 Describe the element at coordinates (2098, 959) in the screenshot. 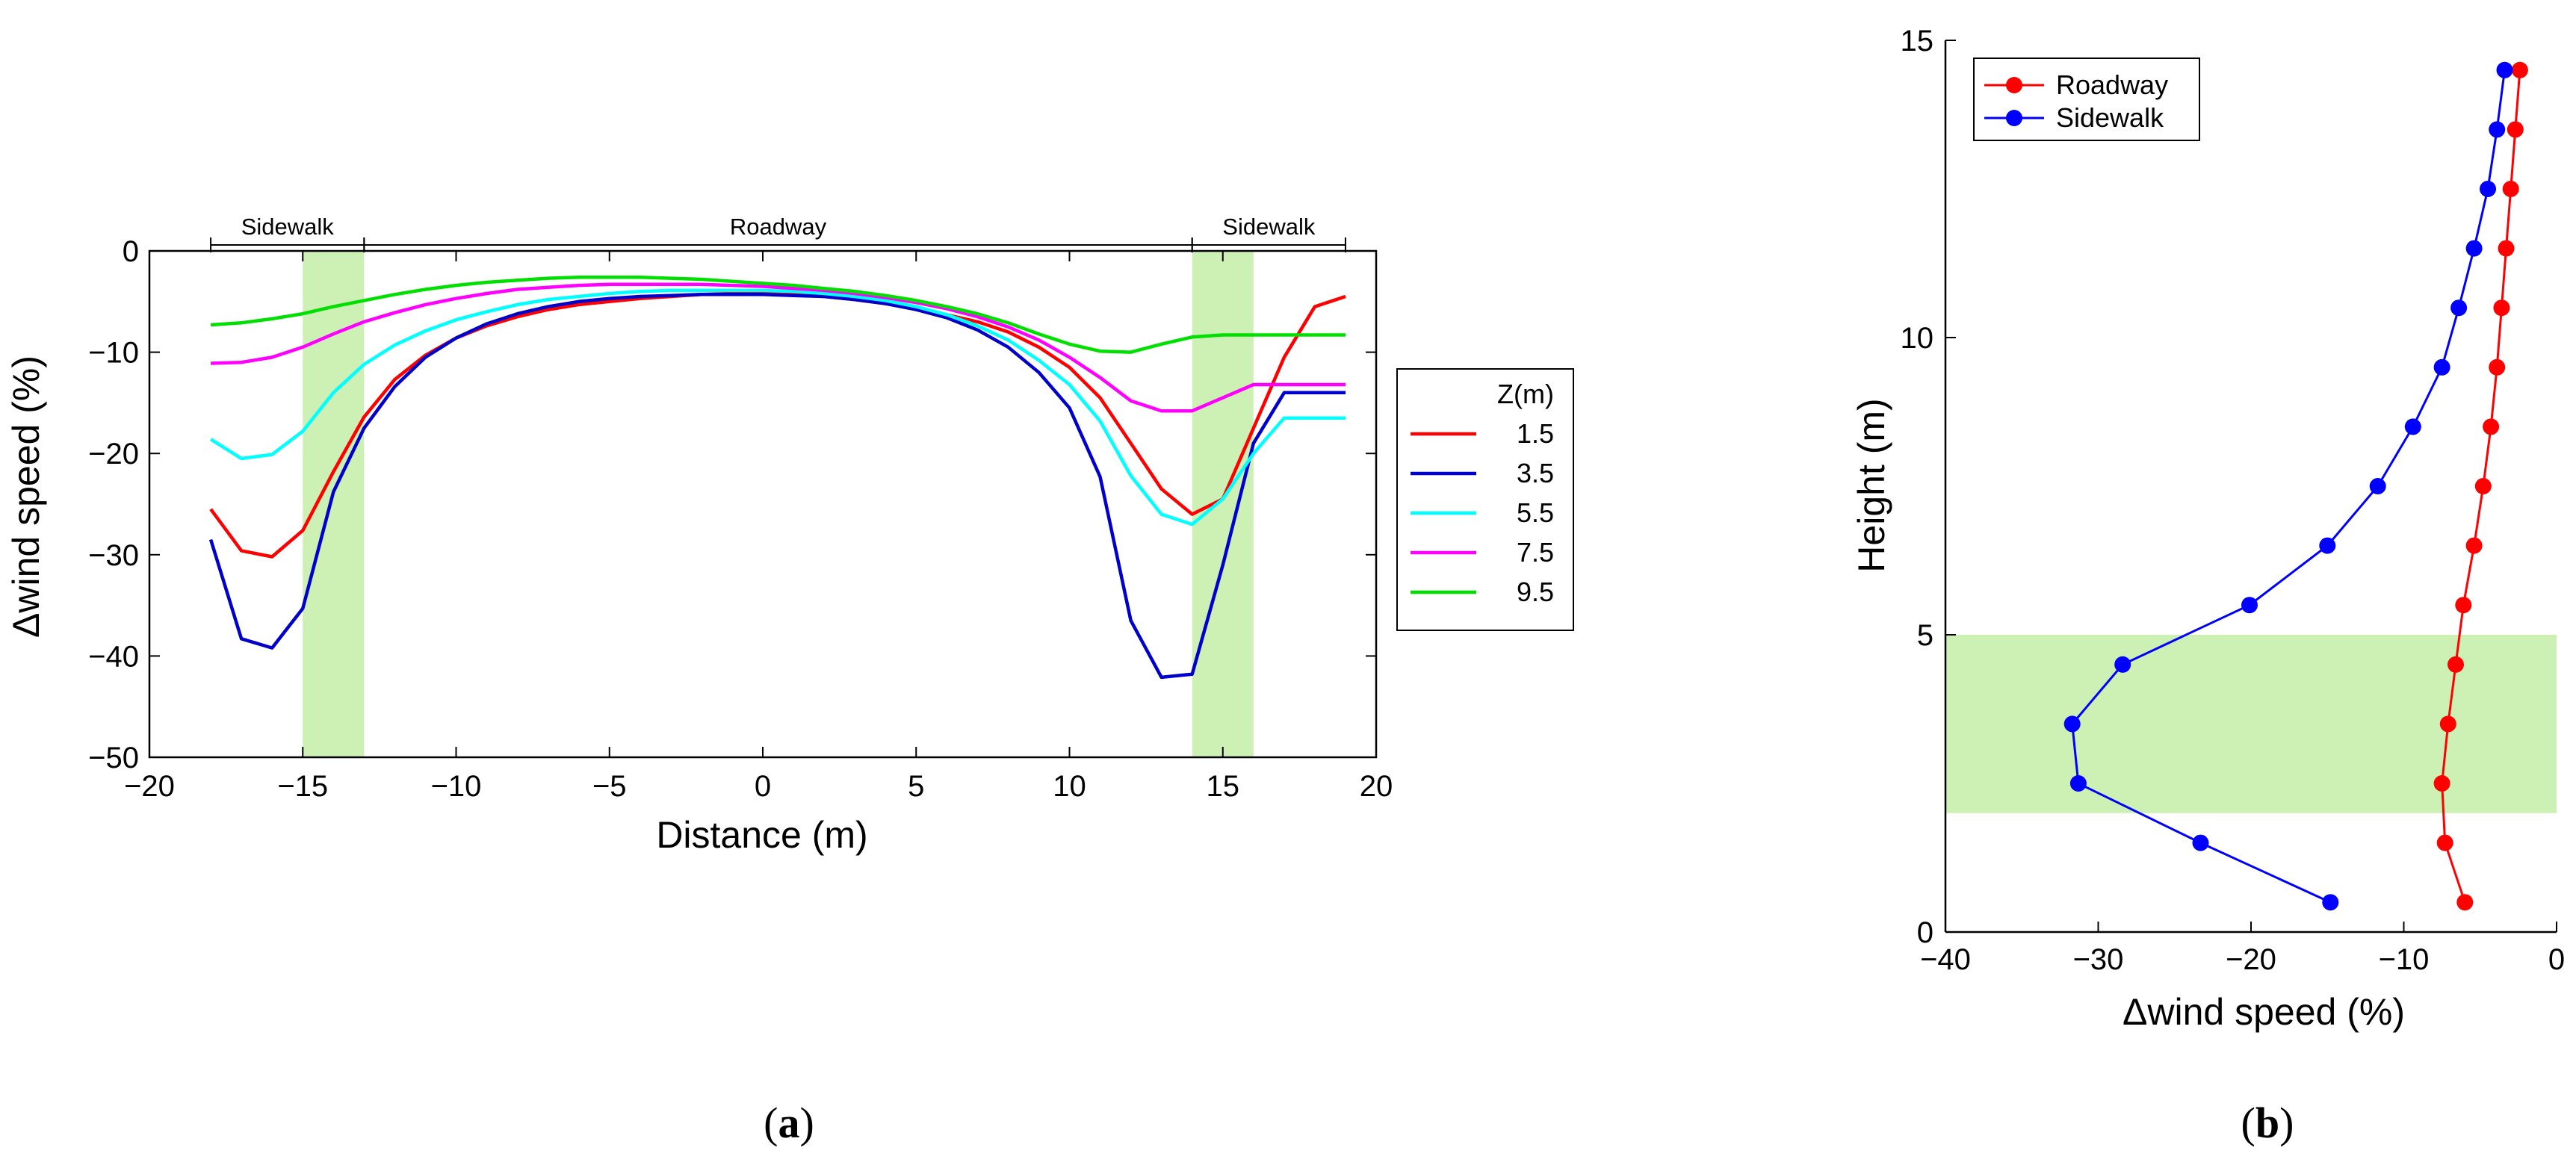

I see `x-tick-label: −30` at that location.